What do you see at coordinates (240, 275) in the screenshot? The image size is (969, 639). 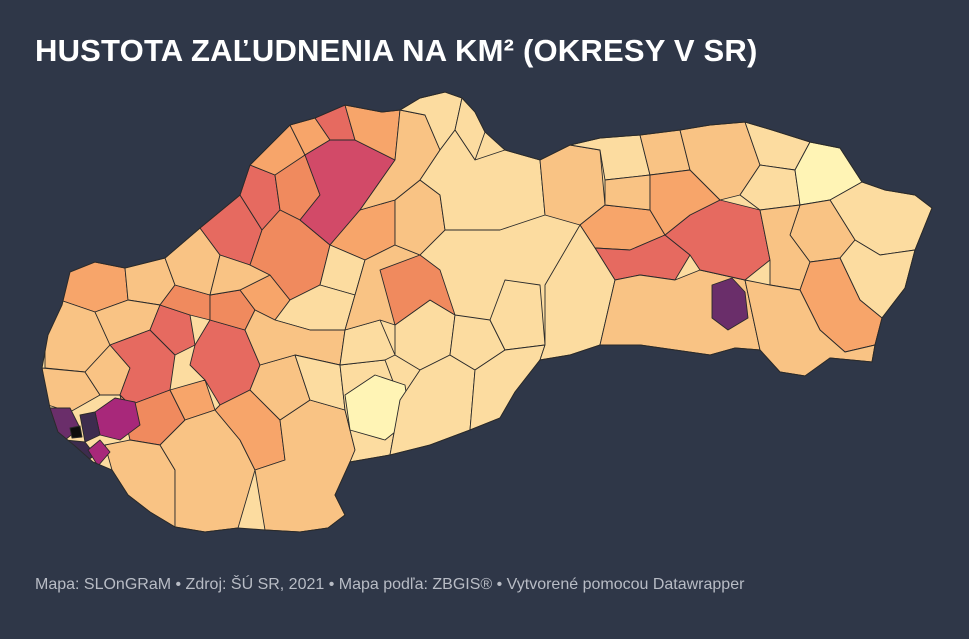 I see `district-banovce` at bounding box center [240, 275].